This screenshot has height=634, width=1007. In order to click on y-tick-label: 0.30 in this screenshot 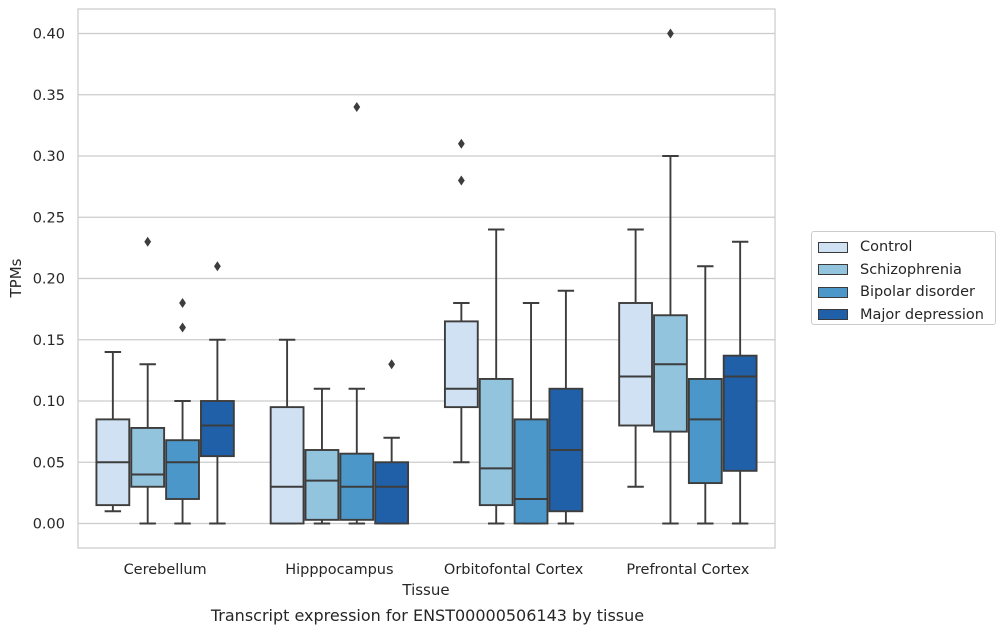, I will do `click(49, 157)`.